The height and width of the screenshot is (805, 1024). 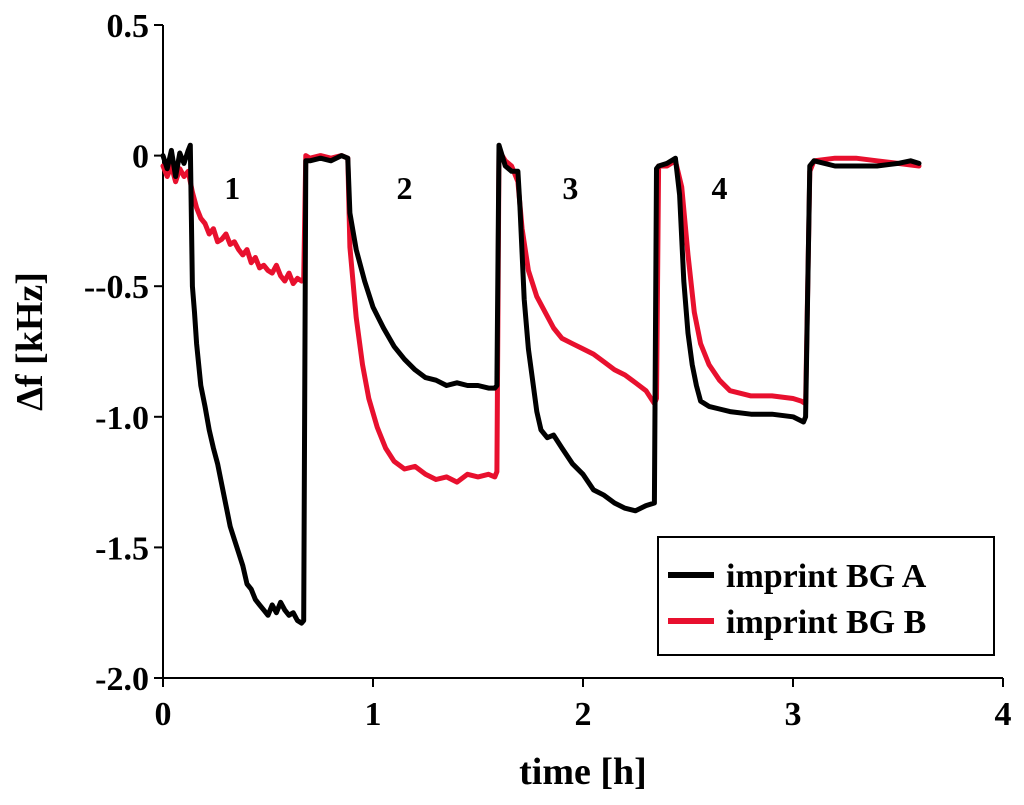 What do you see at coordinates (122, 418) in the screenshot?
I see `y-tick-label: -1.0` at bounding box center [122, 418].